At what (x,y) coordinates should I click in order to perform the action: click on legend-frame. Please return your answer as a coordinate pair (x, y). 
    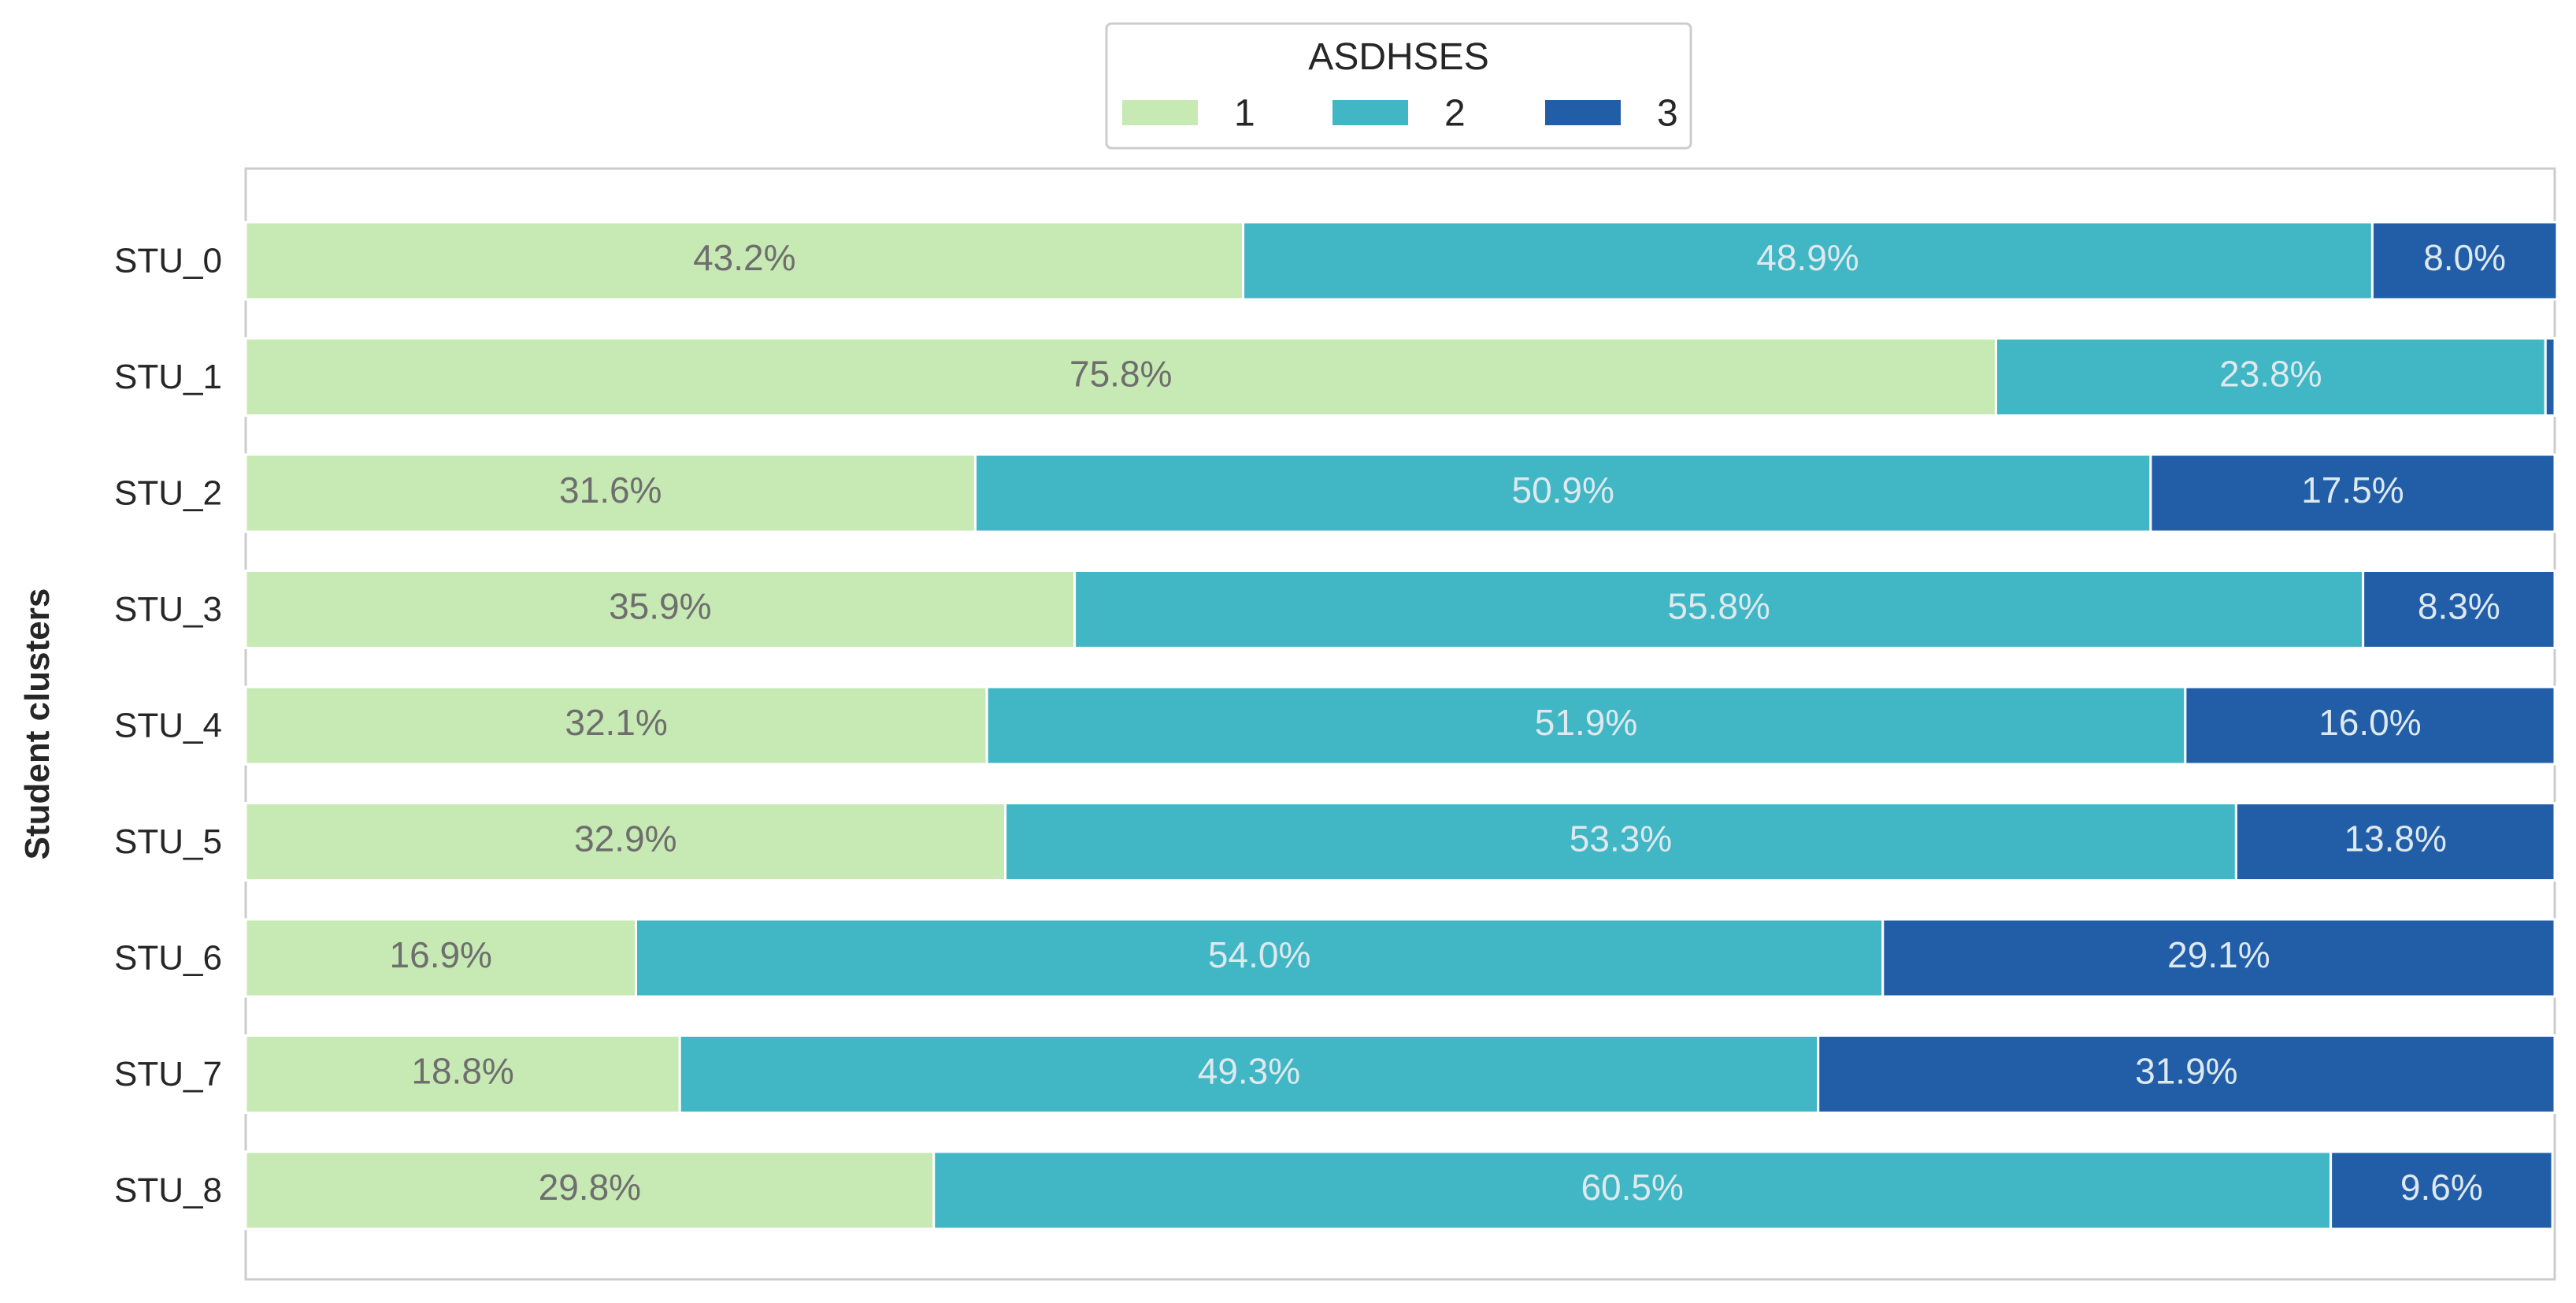
    Looking at the image, I should click on (1398, 86).